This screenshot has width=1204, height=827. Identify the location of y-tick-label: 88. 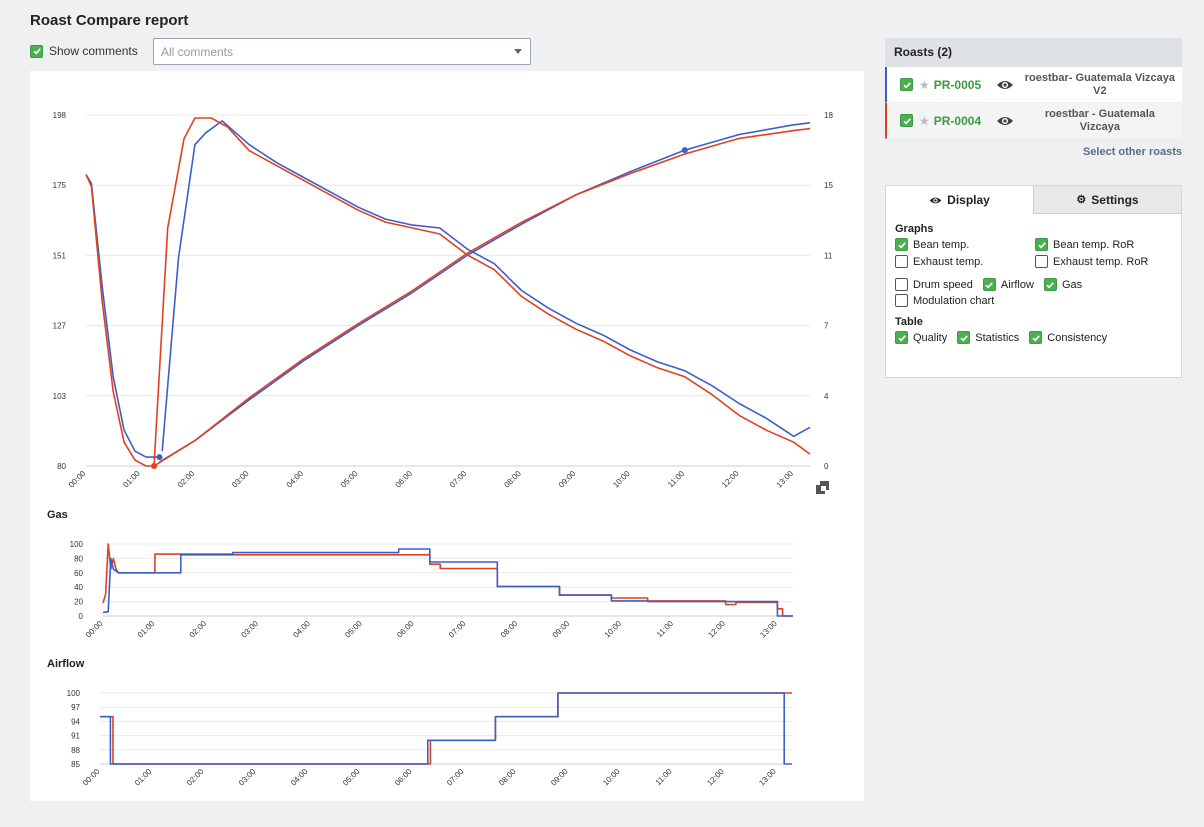
(75, 750).